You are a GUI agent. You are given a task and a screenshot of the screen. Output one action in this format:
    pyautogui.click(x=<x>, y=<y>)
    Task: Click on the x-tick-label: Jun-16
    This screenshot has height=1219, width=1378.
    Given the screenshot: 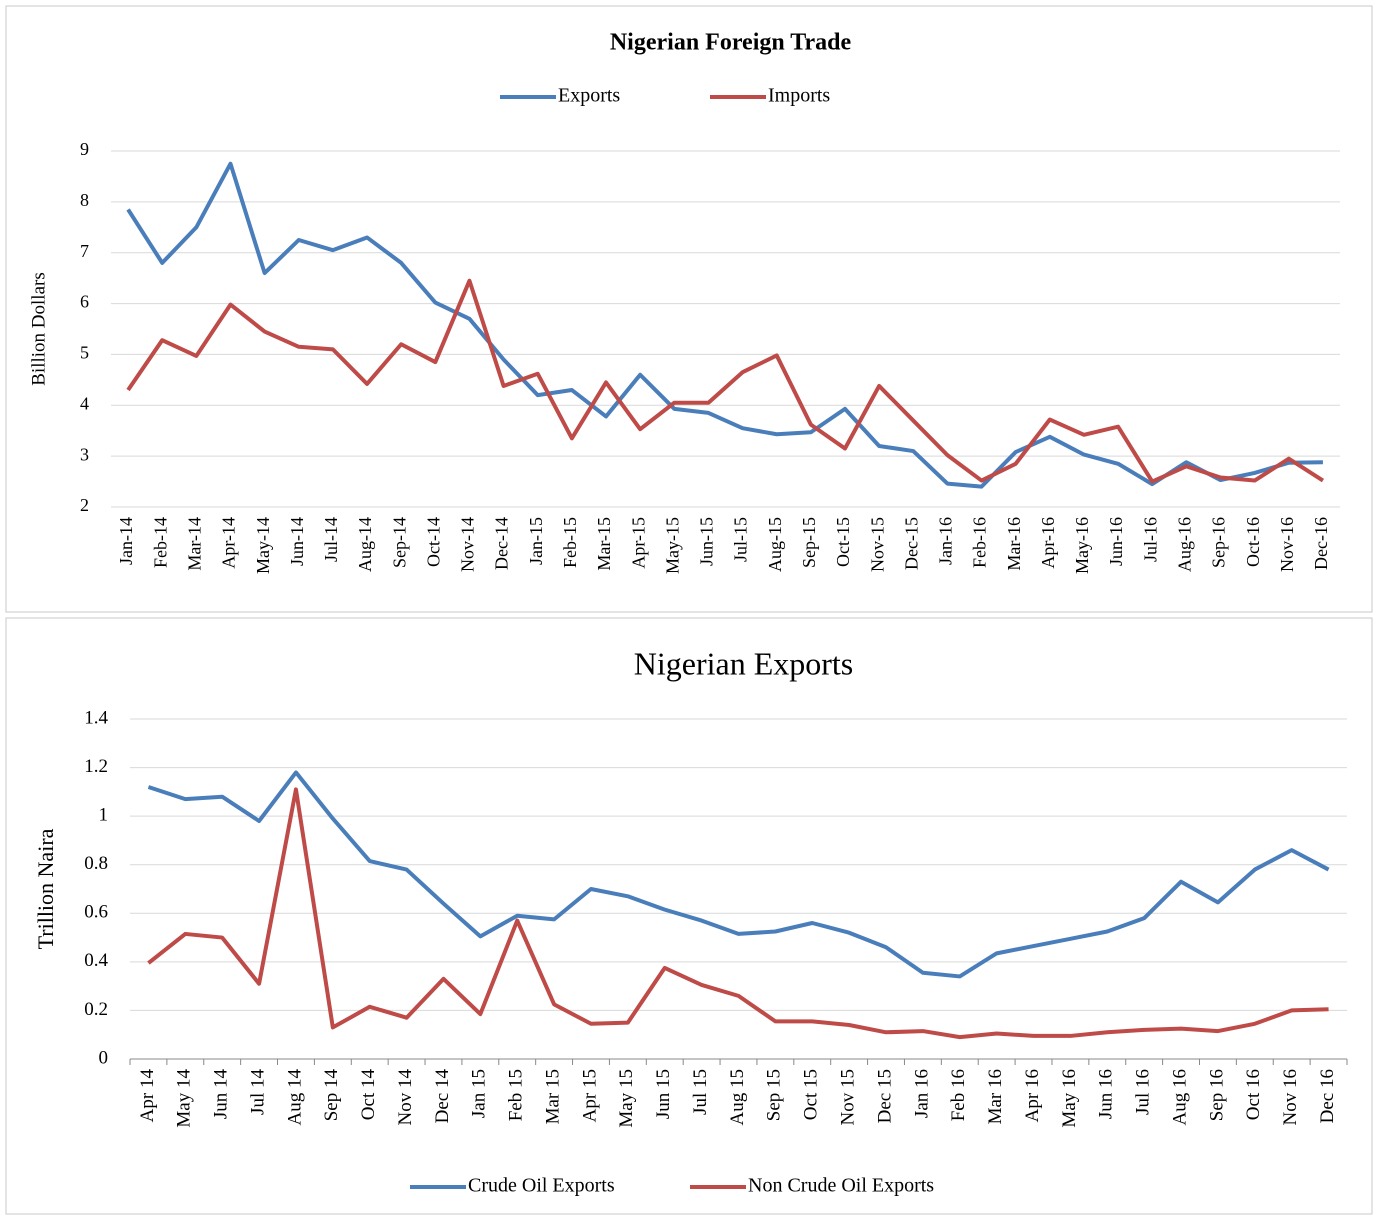 What is the action you would take?
    pyautogui.click(x=1116, y=541)
    